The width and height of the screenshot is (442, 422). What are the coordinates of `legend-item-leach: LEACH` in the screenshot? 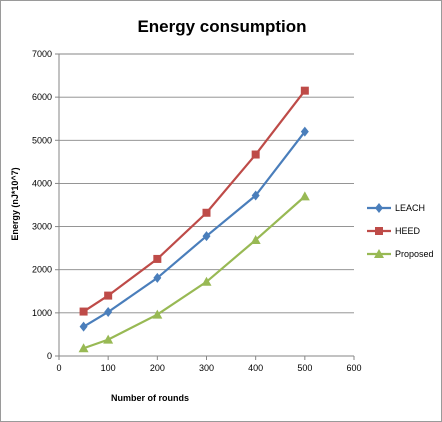 It's located at (396, 208).